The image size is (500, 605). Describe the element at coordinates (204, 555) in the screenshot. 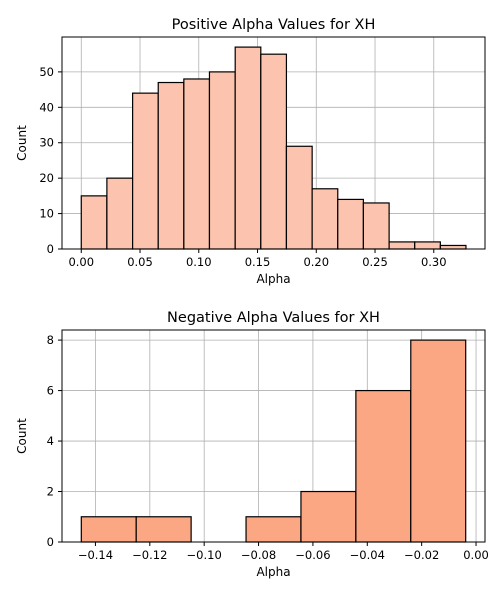

I see `x-tick-label: −0.10` at that location.